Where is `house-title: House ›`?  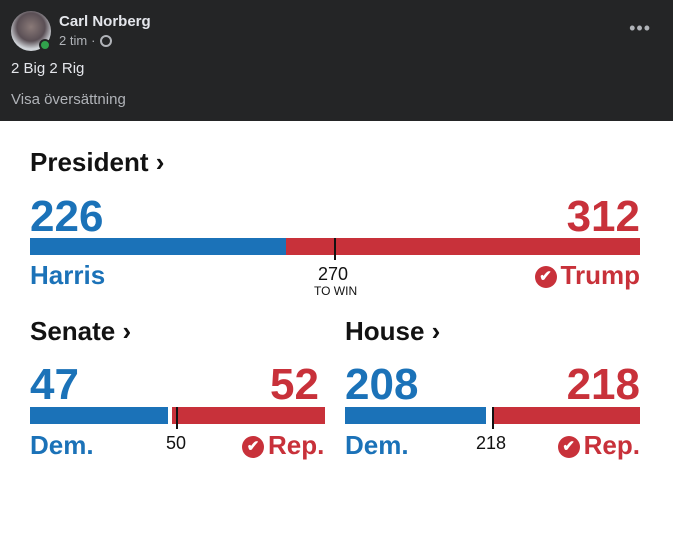 house-title: House › is located at coordinates (393, 331).